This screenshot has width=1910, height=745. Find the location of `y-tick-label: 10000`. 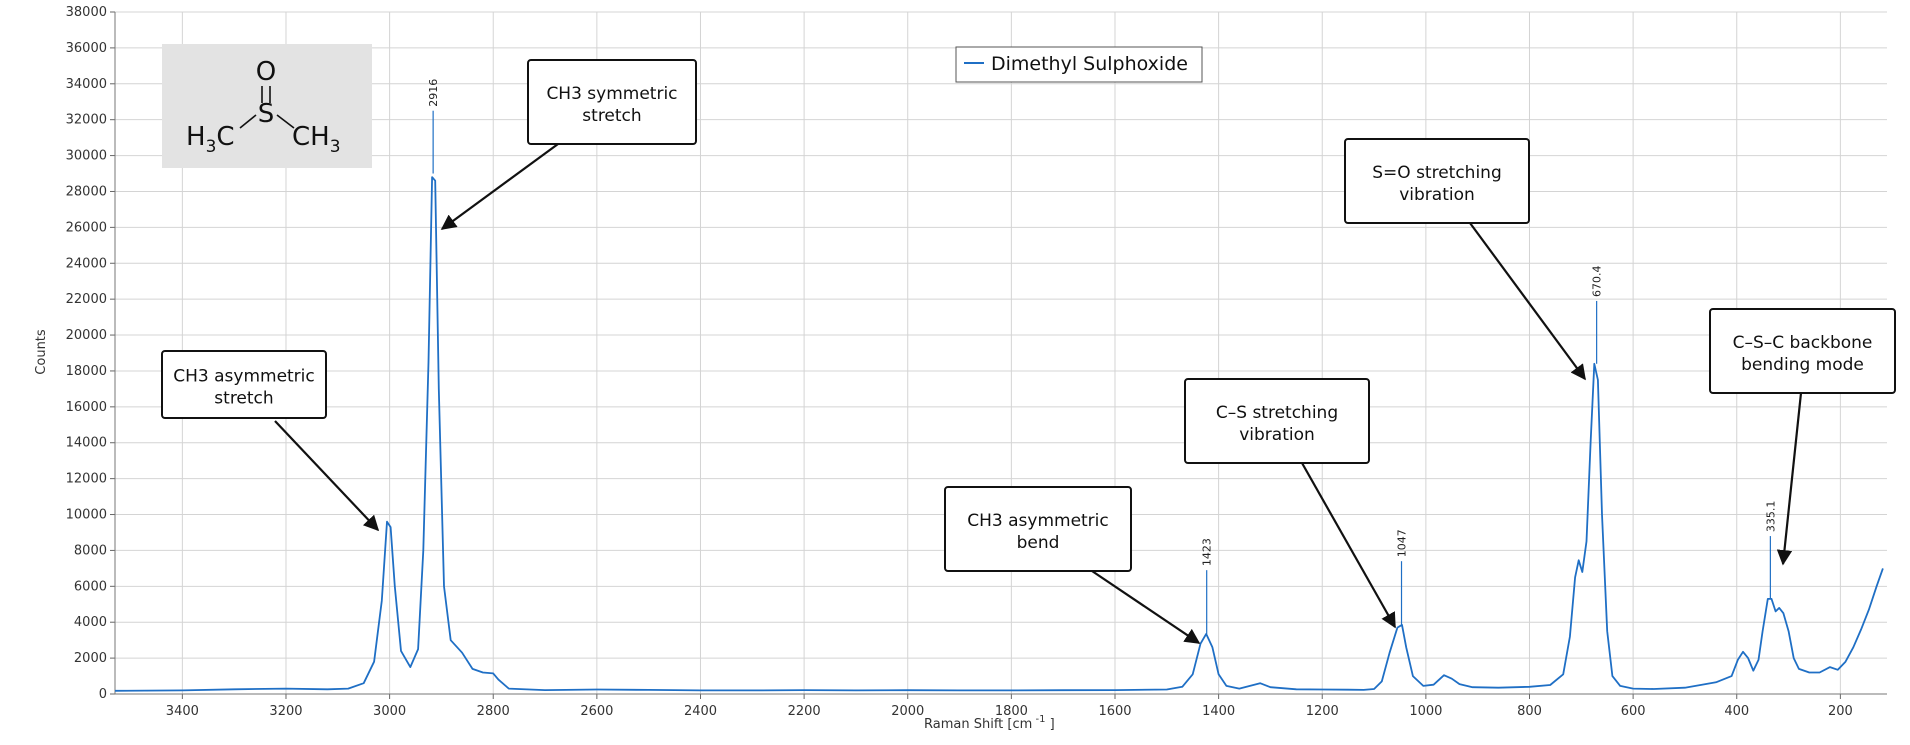

y-tick-label: 10000 is located at coordinates (86, 515).